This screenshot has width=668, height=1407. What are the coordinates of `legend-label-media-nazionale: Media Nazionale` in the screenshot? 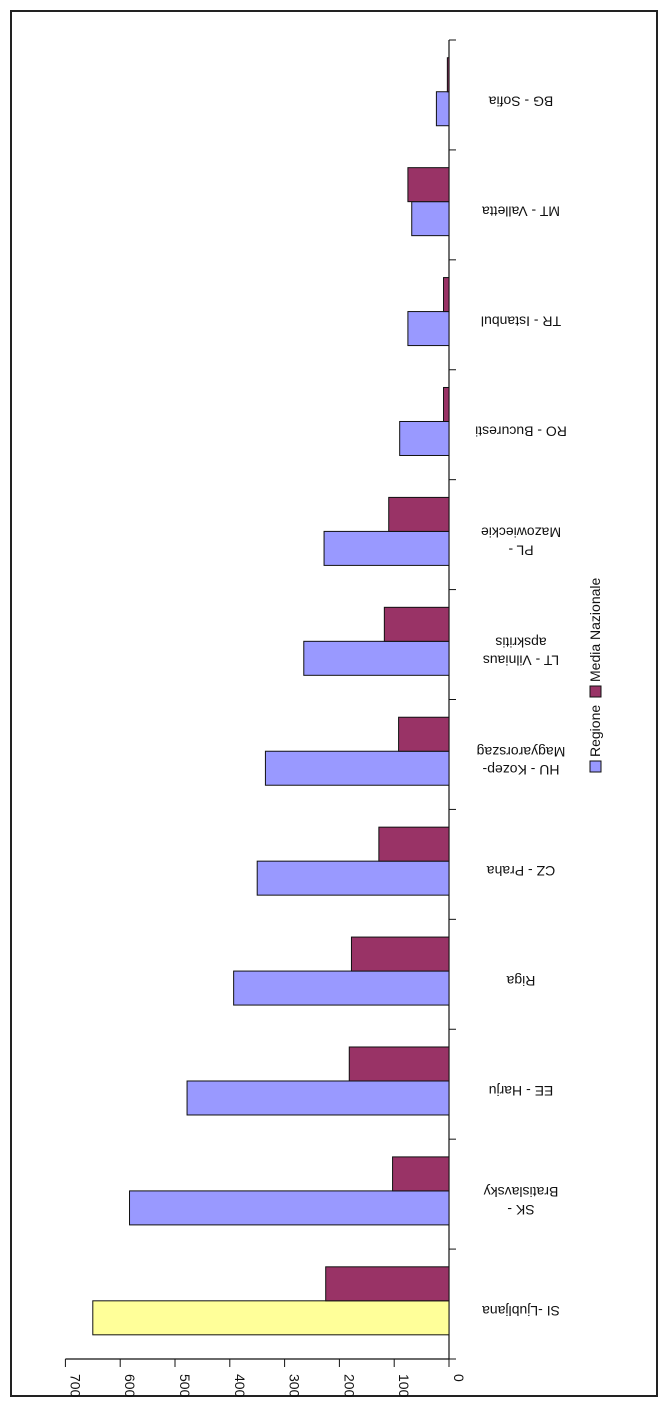 It's located at (595, 630).